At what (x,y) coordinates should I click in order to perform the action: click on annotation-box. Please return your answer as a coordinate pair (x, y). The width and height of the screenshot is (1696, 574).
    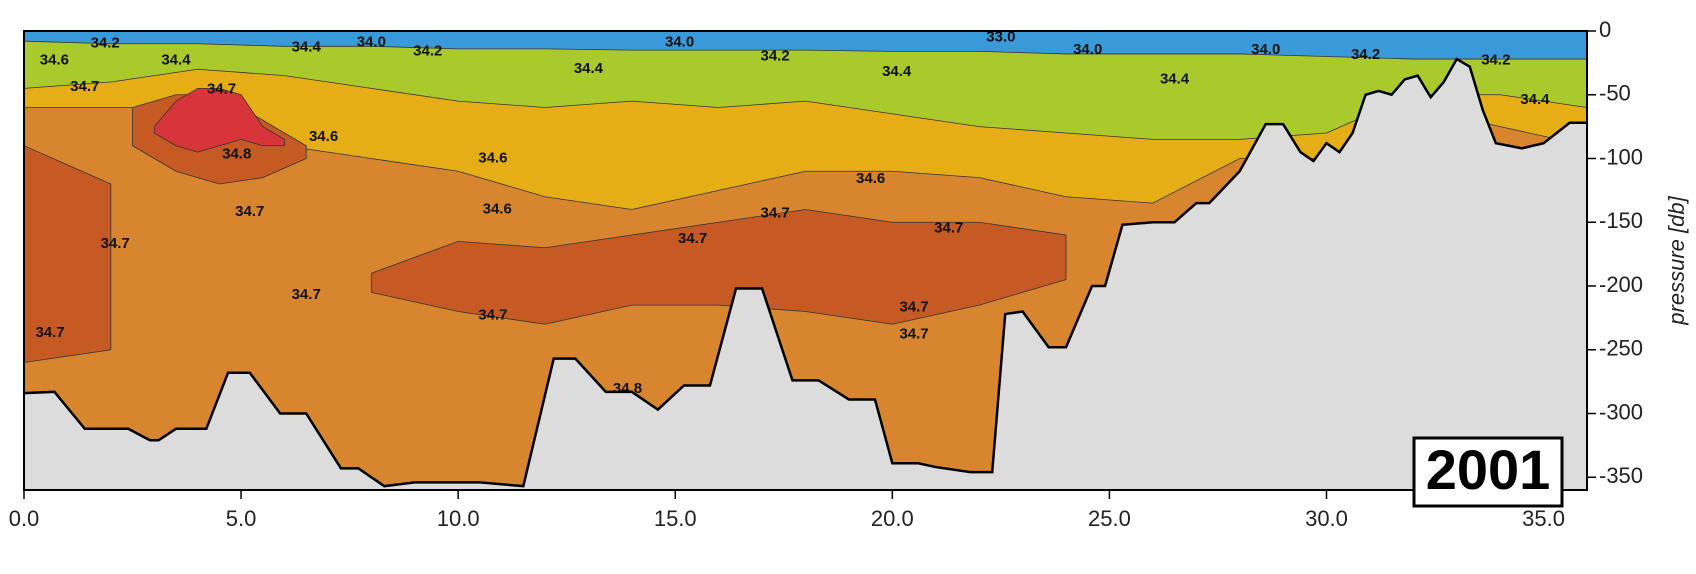
    Looking at the image, I should click on (1488, 472).